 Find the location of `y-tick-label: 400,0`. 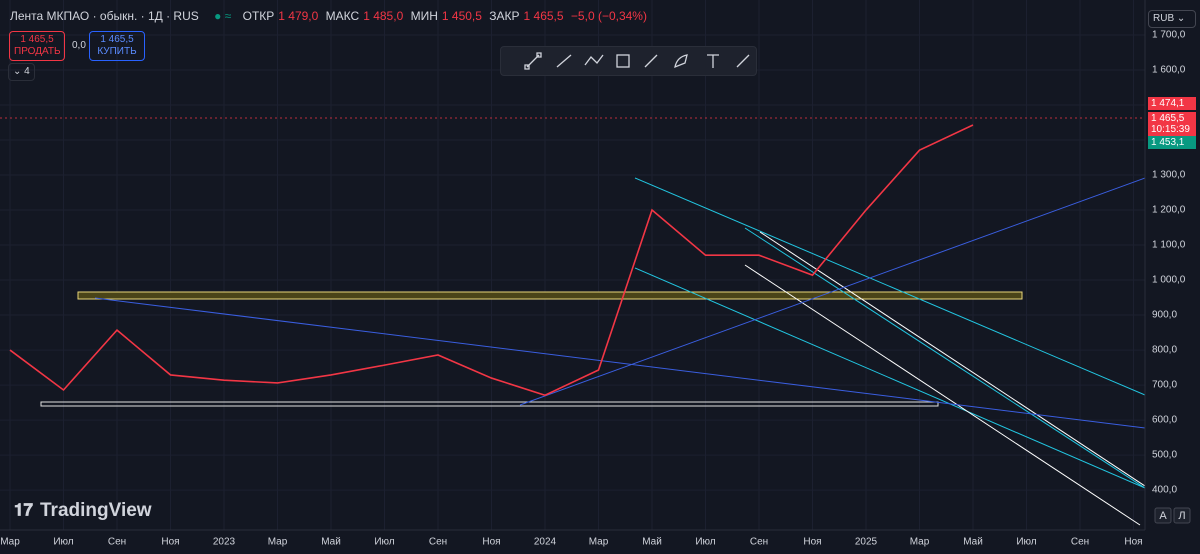

y-tick-label: 400,0 is located at coordinates (1164, 490).